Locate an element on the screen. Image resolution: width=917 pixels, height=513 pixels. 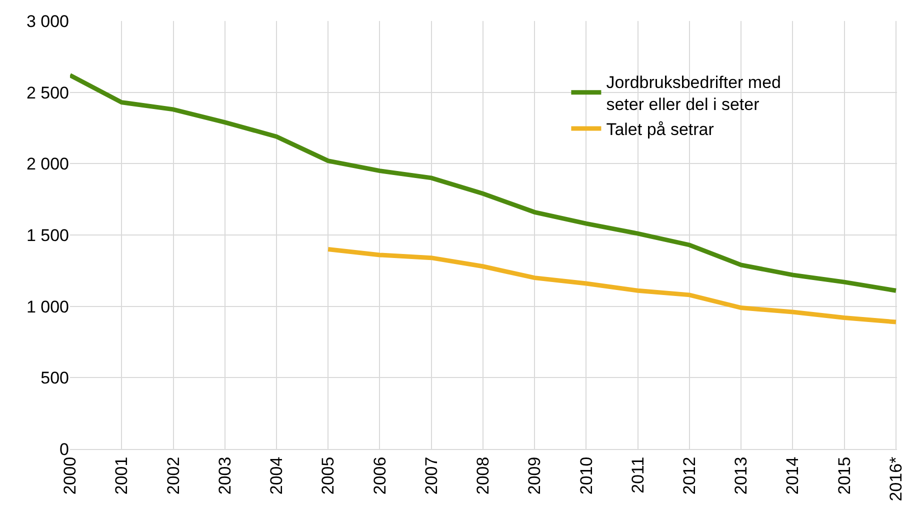
legend-label: Talet på setrar is located at coordinates (660, 130).